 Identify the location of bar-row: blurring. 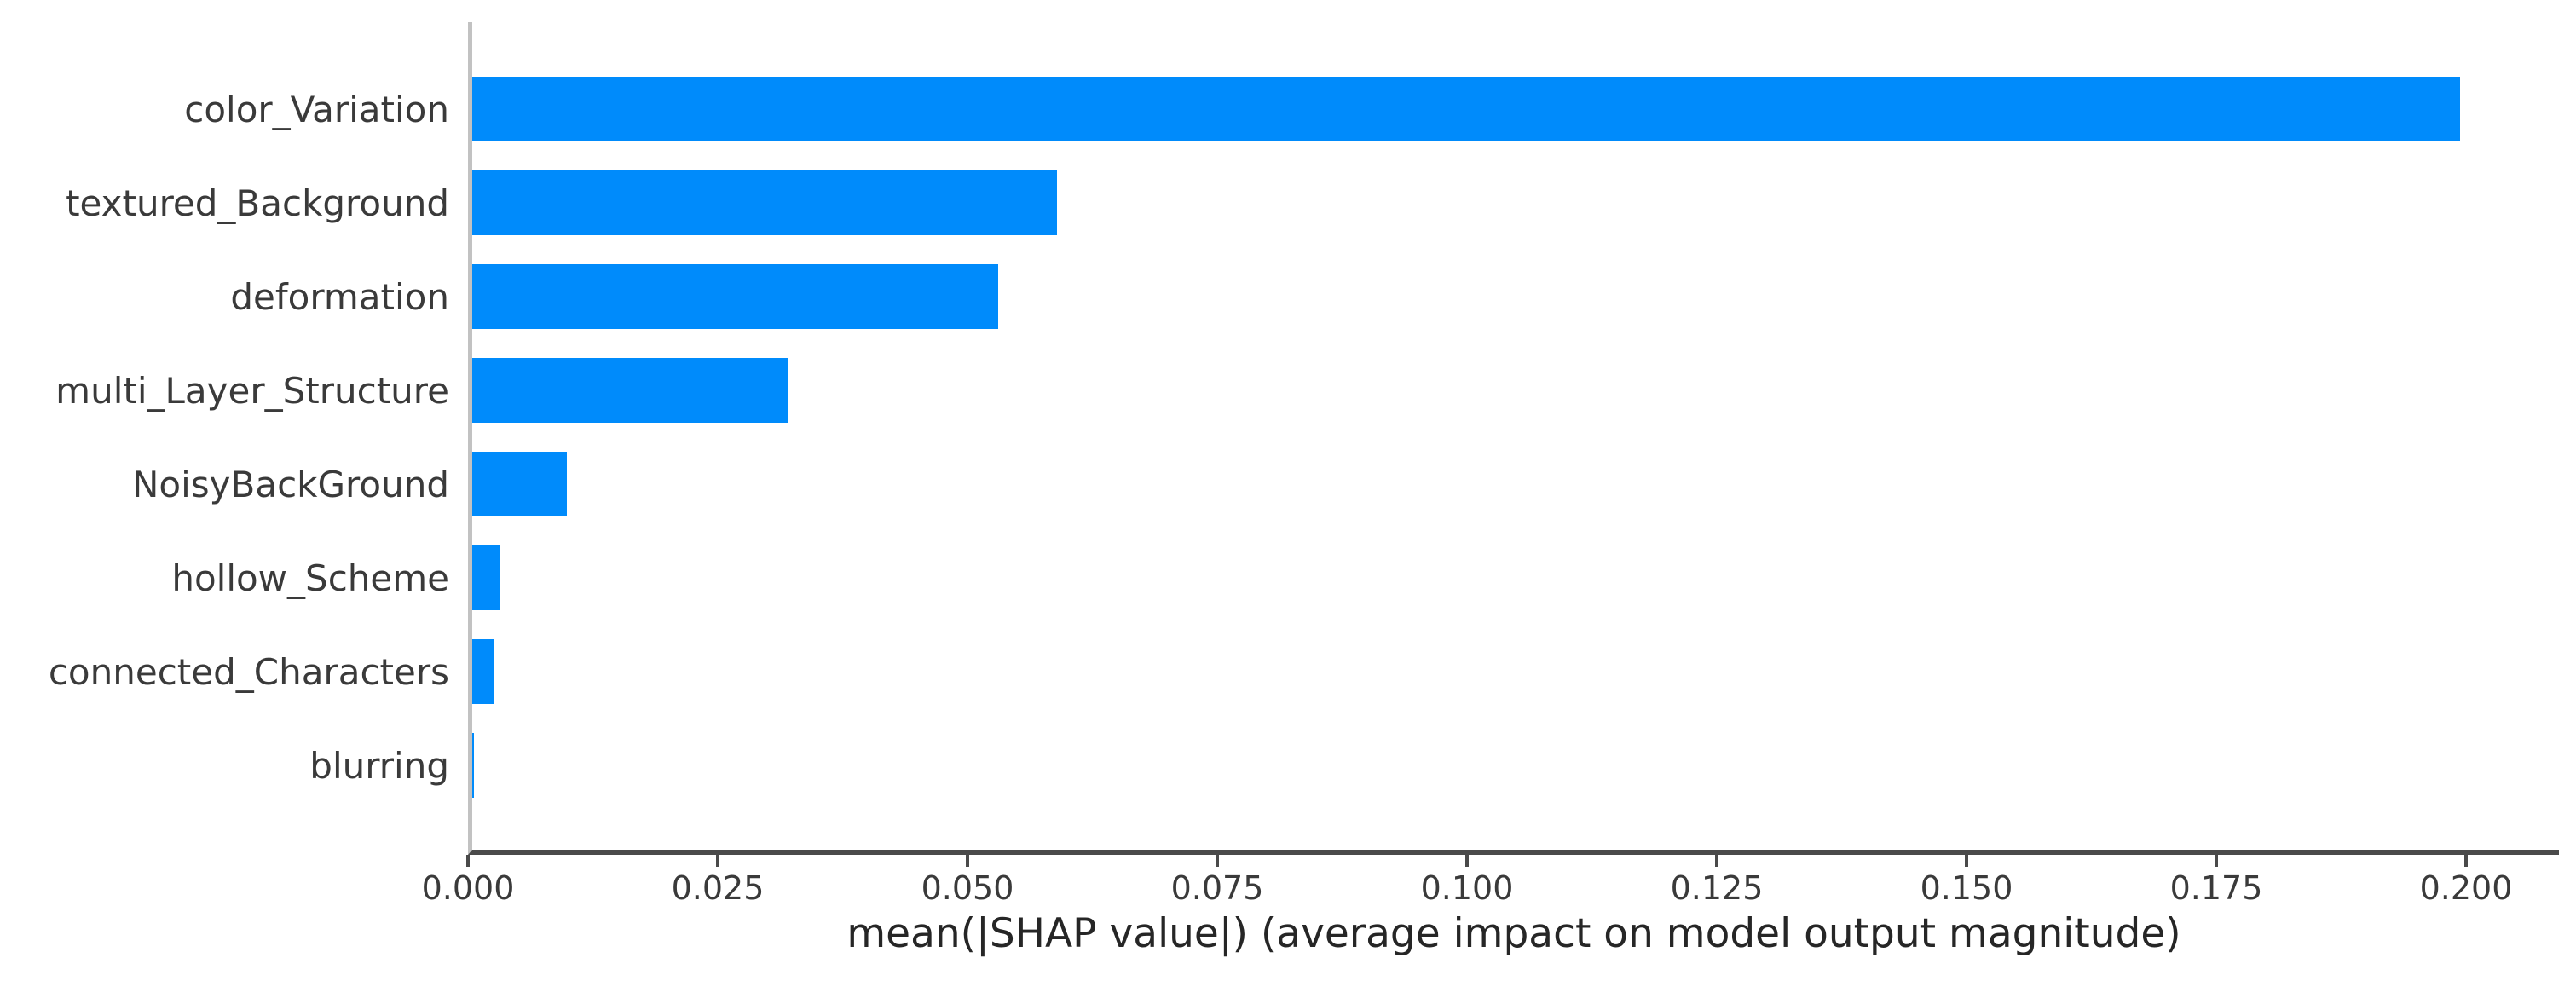
(1288, 765).